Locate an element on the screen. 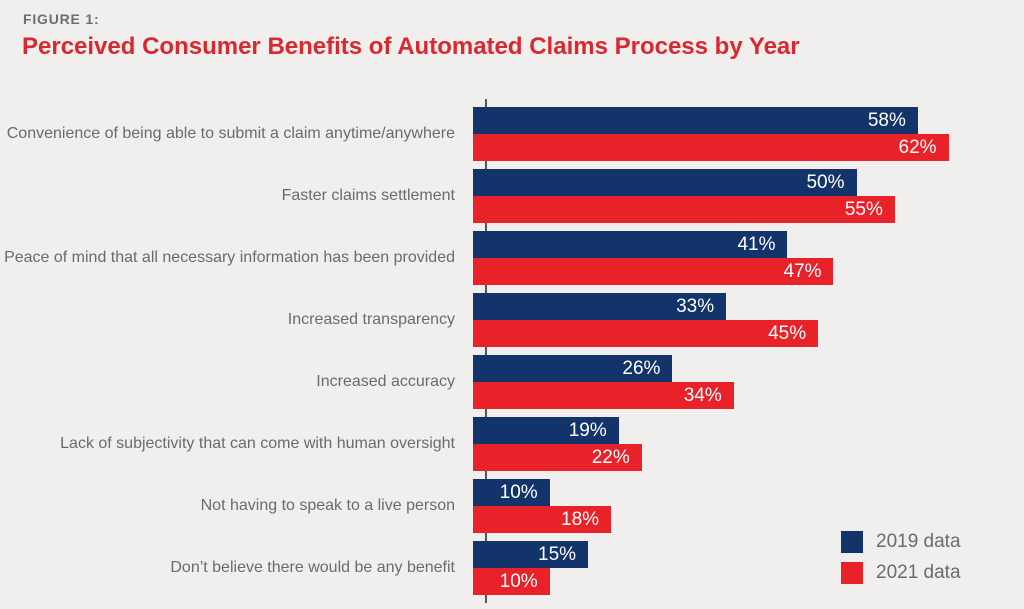 The width and height of the screenshot is (1024, 609). category-bars: 41% 47% is located at coordinates (747, 258).